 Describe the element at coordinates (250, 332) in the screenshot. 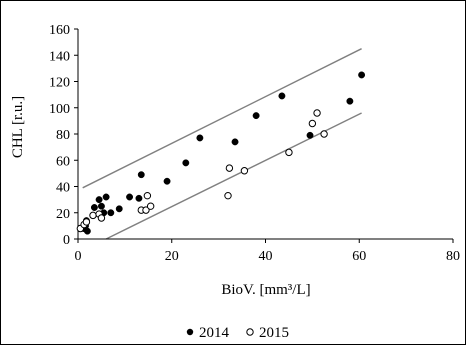

I see `legend-marker-2015` at that location.